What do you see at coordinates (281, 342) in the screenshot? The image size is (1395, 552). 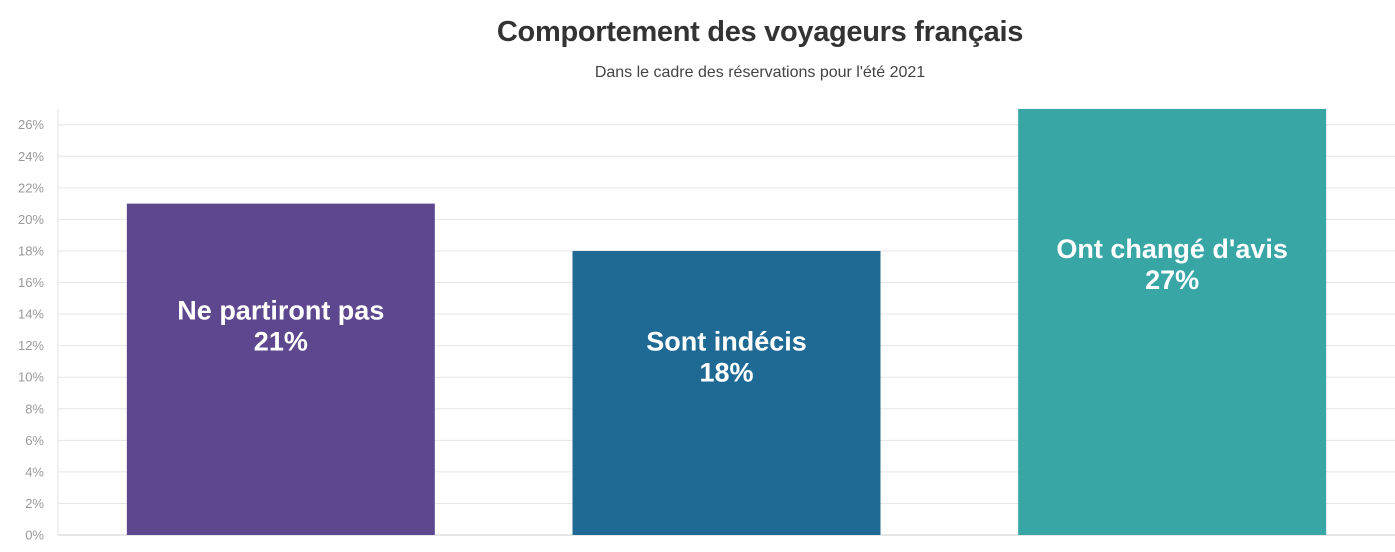 I see `bar-value-label: 21%` at bounding box center [281, 342].